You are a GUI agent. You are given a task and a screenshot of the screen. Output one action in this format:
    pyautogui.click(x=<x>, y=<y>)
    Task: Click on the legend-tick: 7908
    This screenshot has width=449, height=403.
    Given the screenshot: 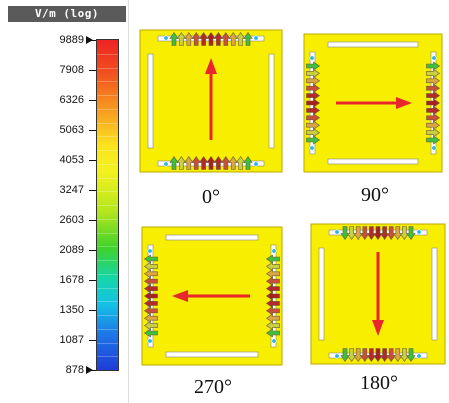 What is the action you would take?
    pyautogui.click(x=48, y=70)
    